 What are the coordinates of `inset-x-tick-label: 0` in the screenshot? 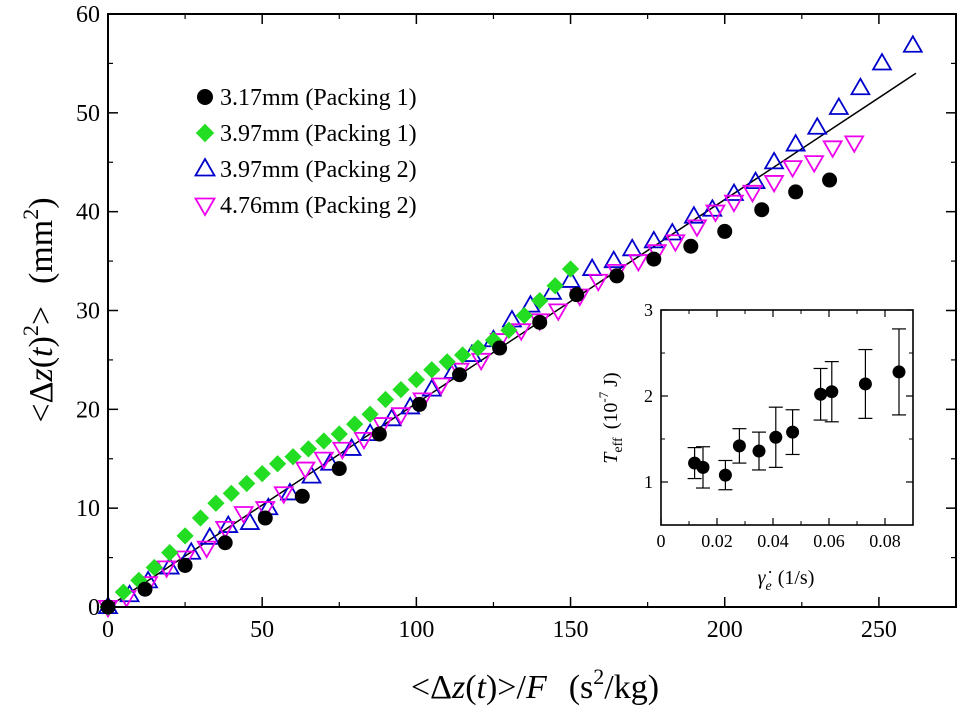 It's located at (661, 541).